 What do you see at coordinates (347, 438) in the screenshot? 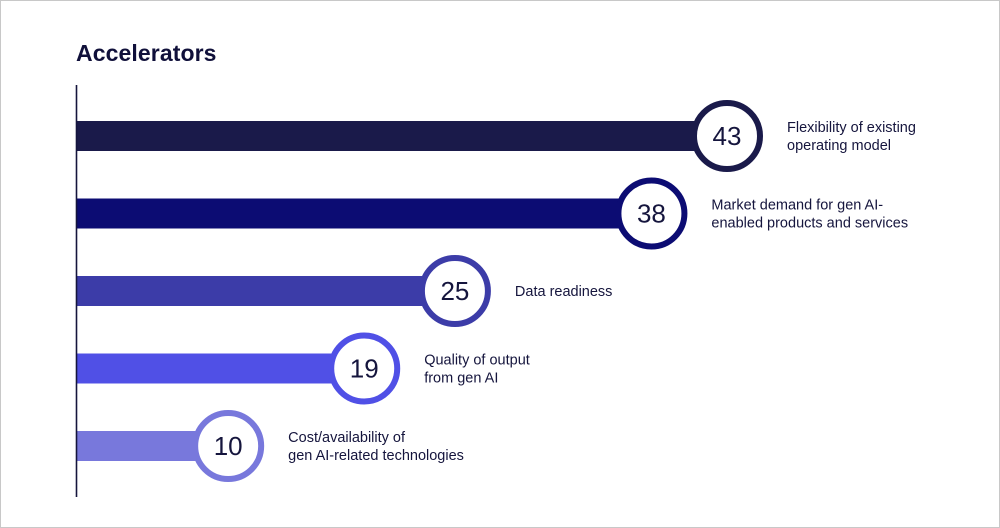
I see `category-label-line: Cost/availability of` at bounding box center [347, 438].